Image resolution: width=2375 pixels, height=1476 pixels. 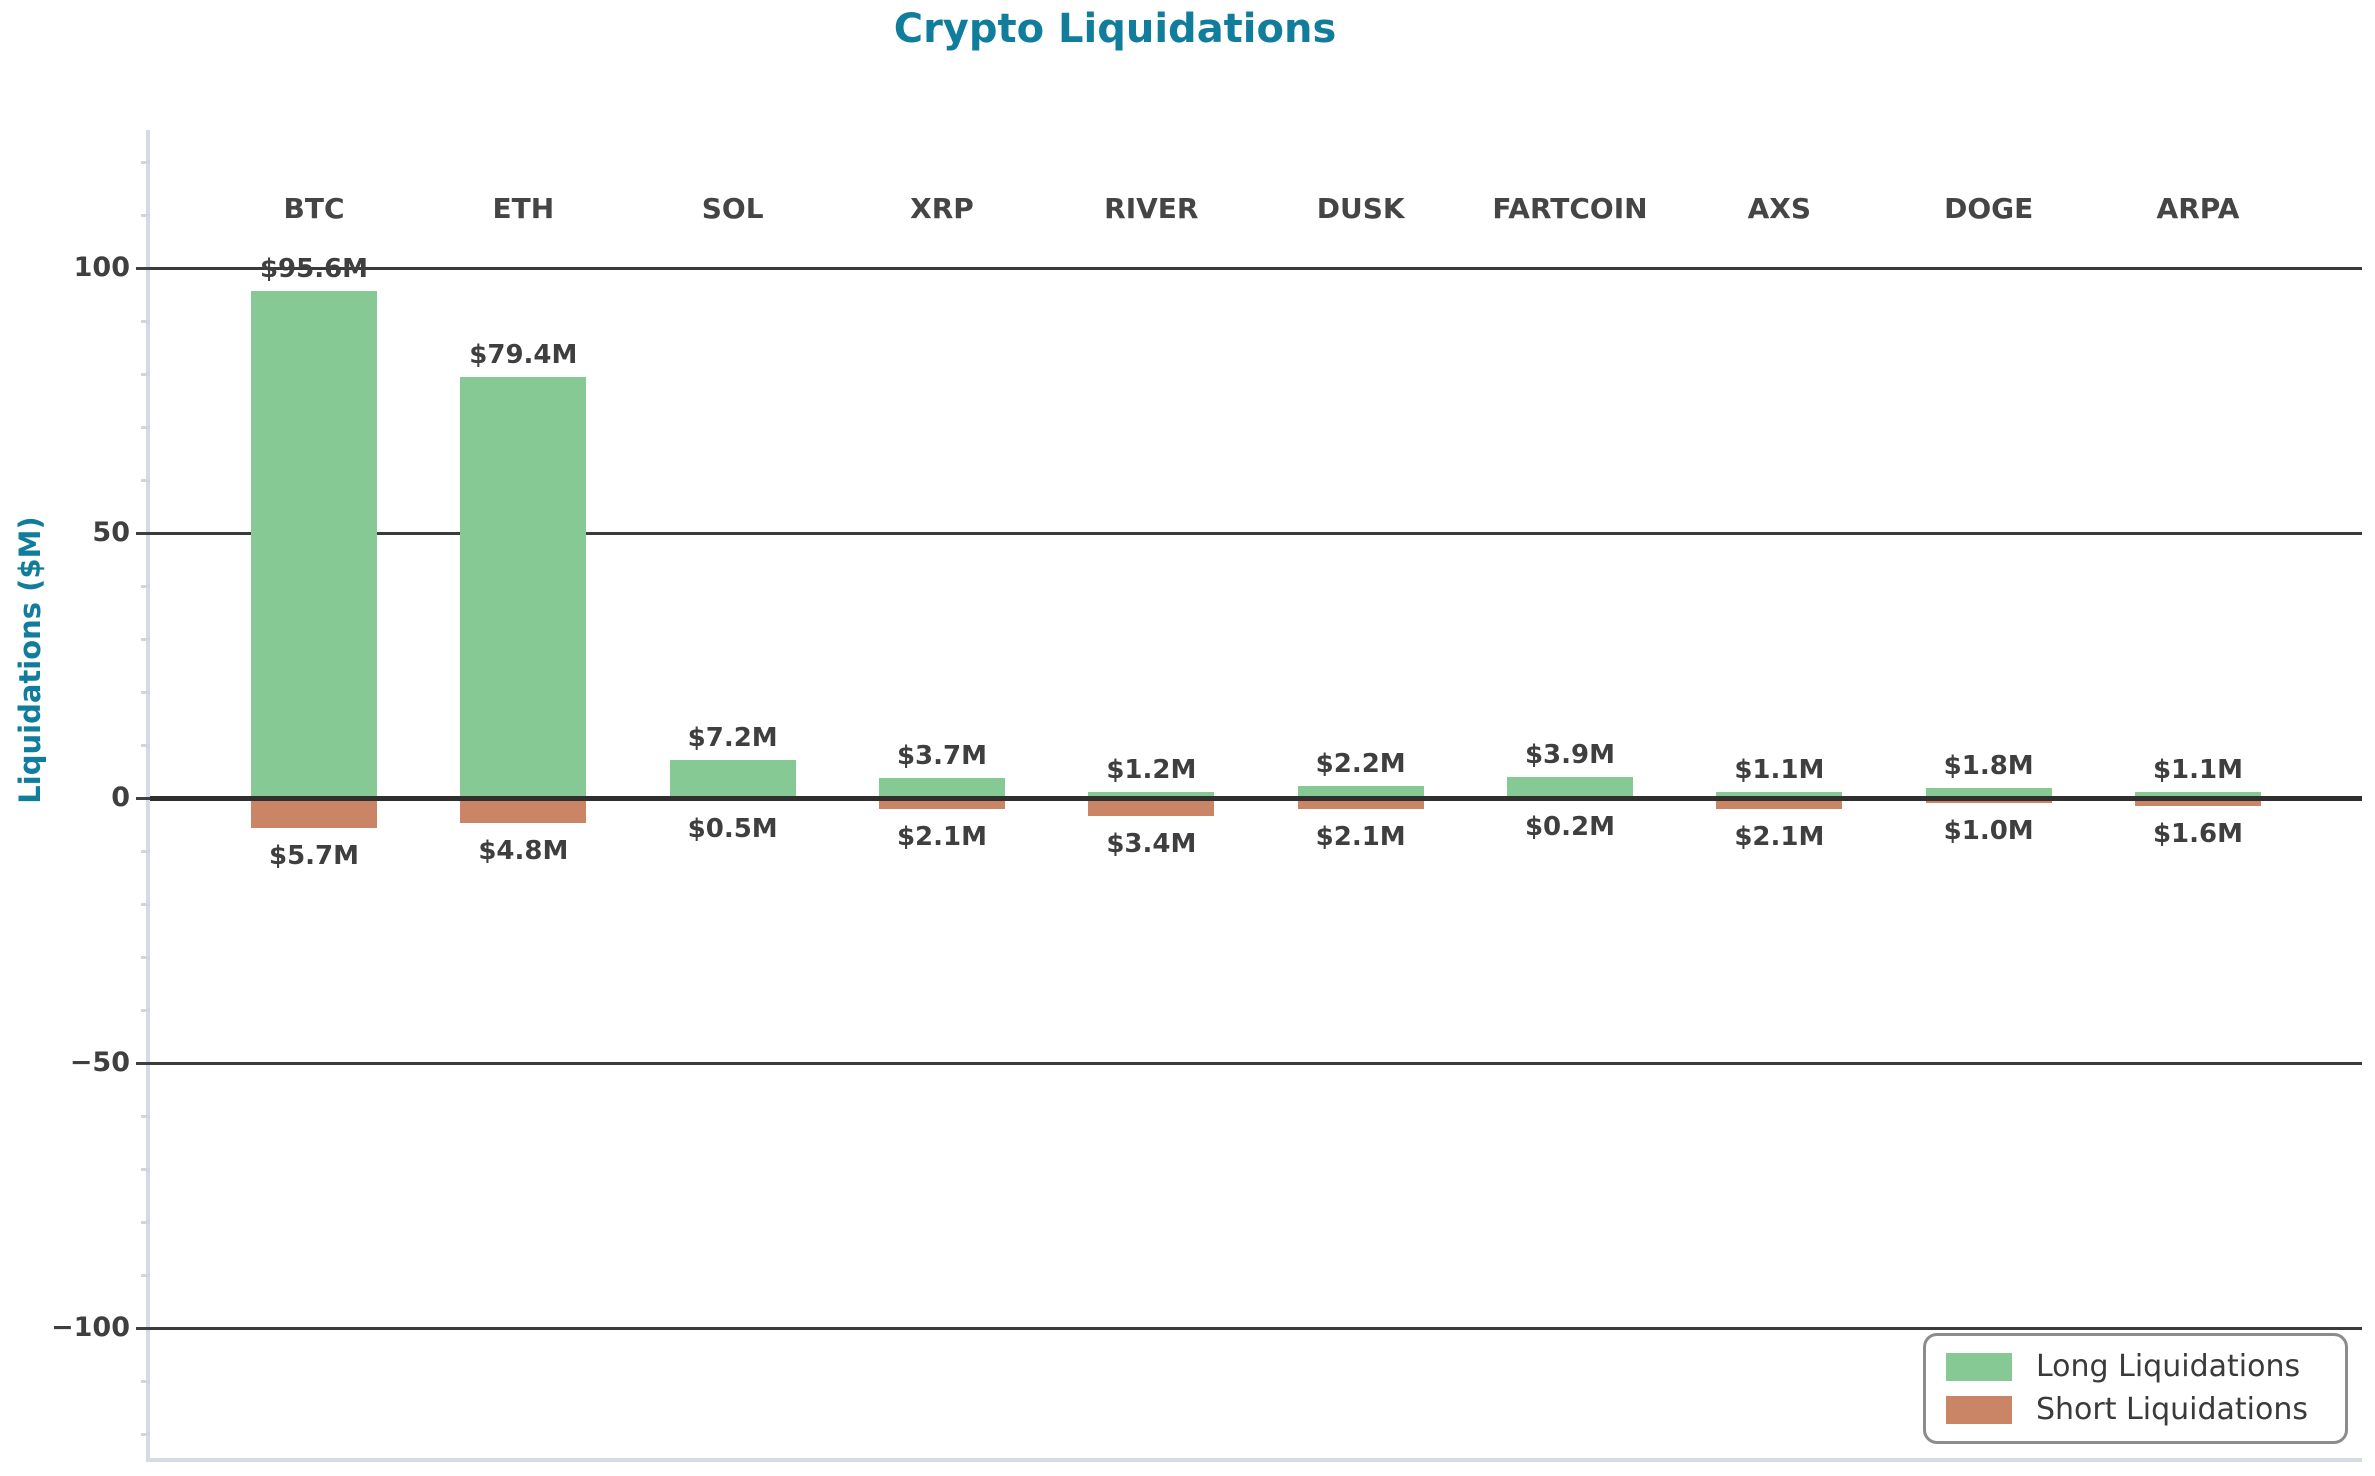 What do you see at coordinates (120, 797) in the screenshot?
I see `y-tick-label: 0` at bounding box center [120, 797].